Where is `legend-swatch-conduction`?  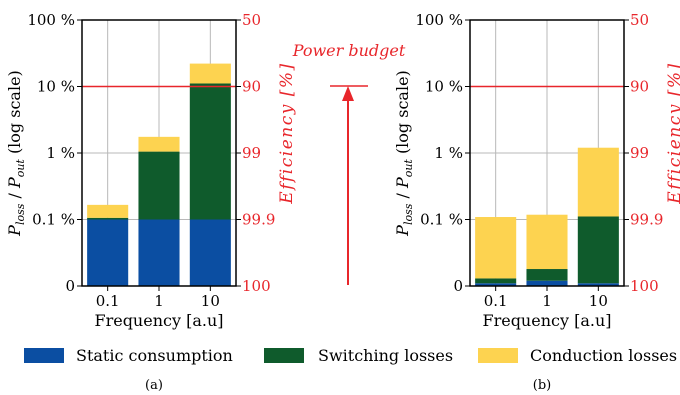
legend-swatch-conduction is located at coordinates (498, 355).